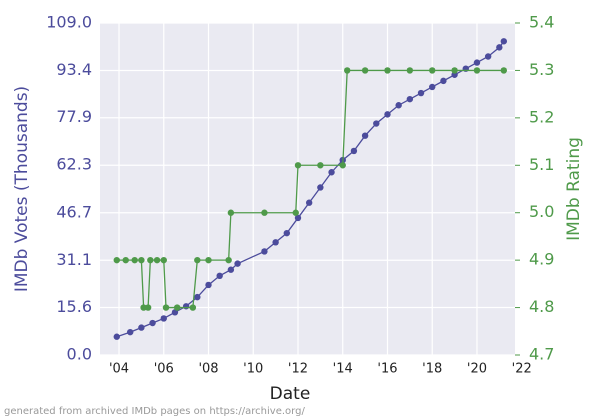 This screenshot has width=600, height=420. Describe the element at coordinates (541, 306) in the screenshot. I see `y2-tick-label: 4.8` at that location.